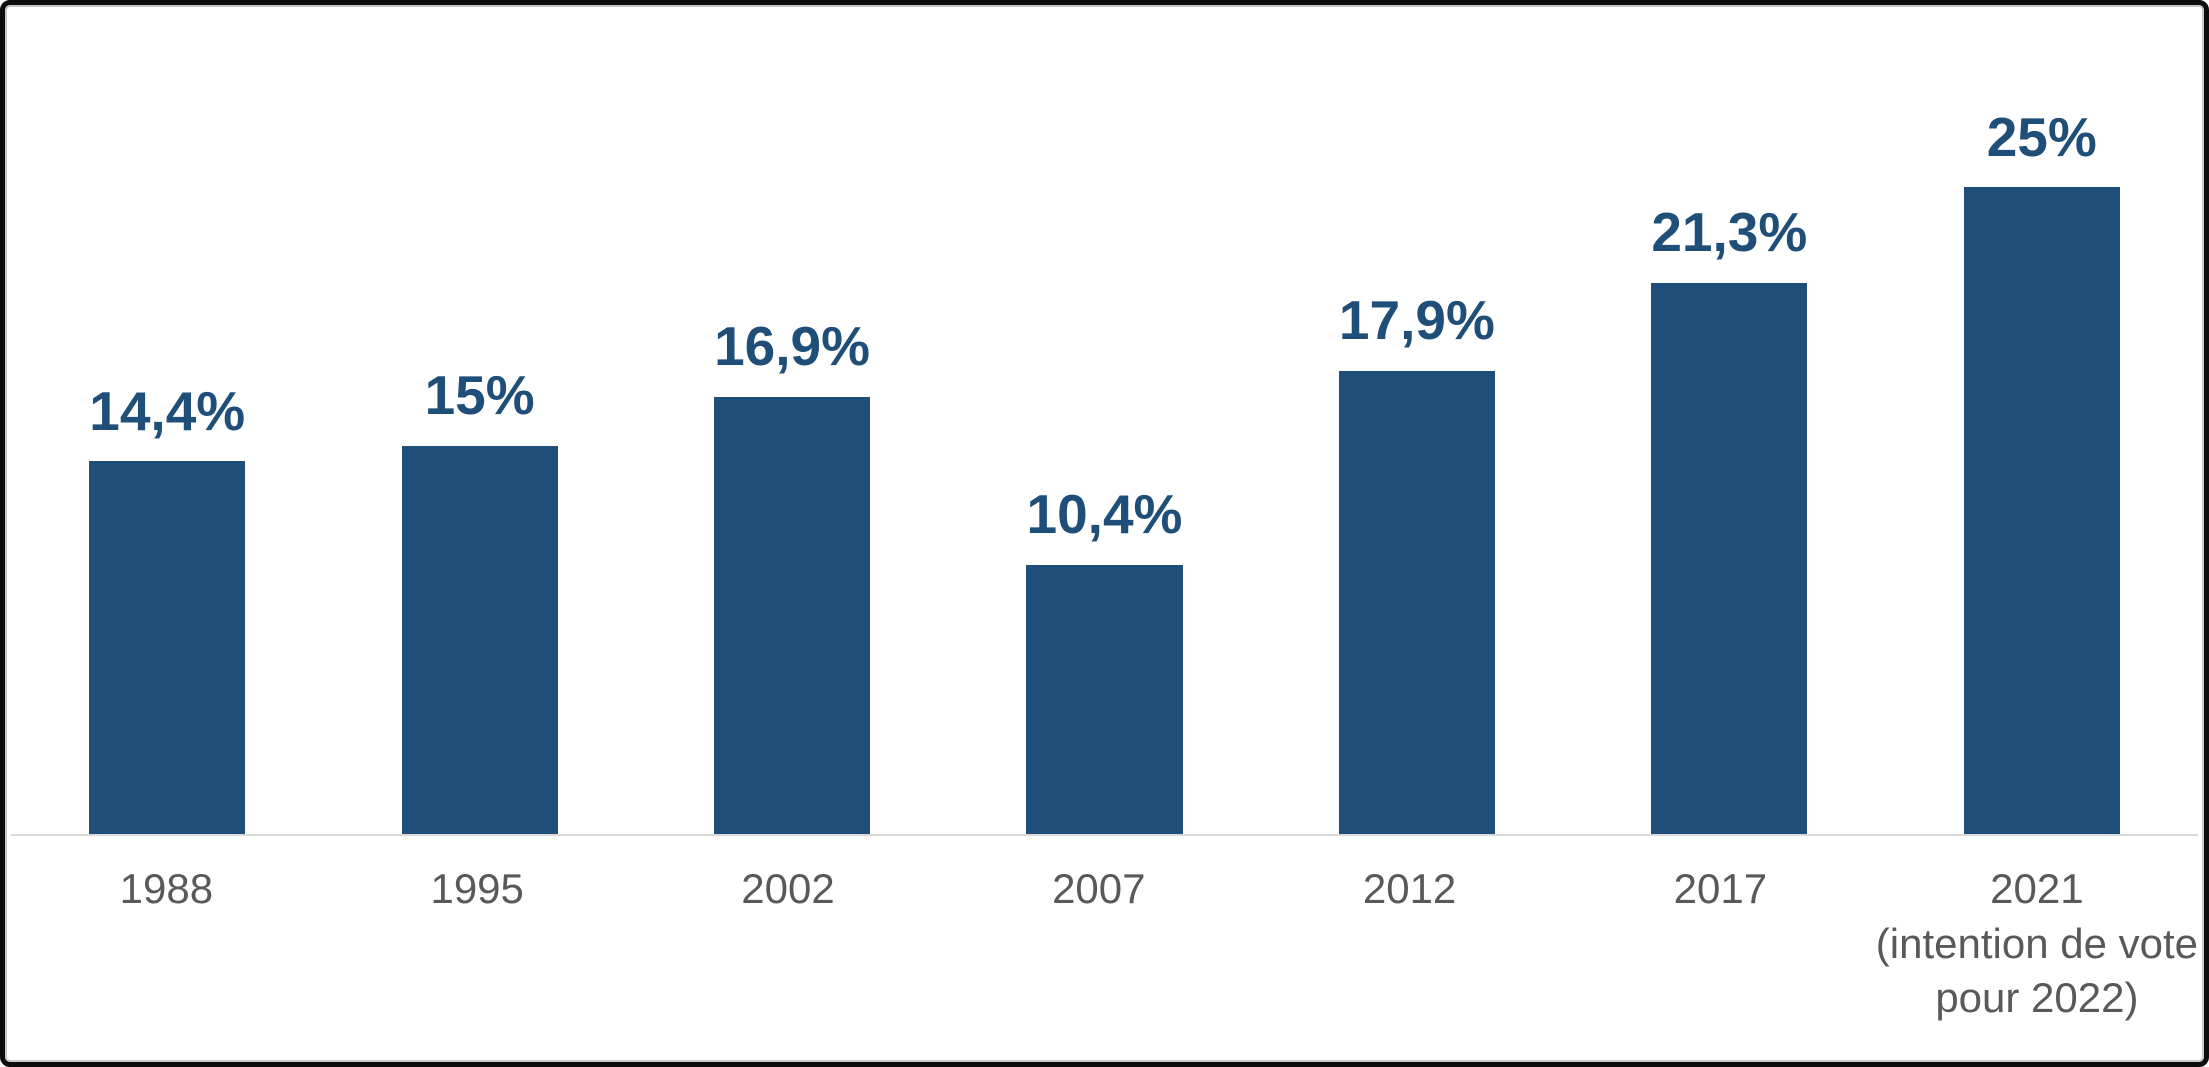 The width and height of the screenshot is (2209, 1067). Describe the element at coordinates (167, 410) in the screenshot. I see `bar-value-label: 14,4%` at that location.